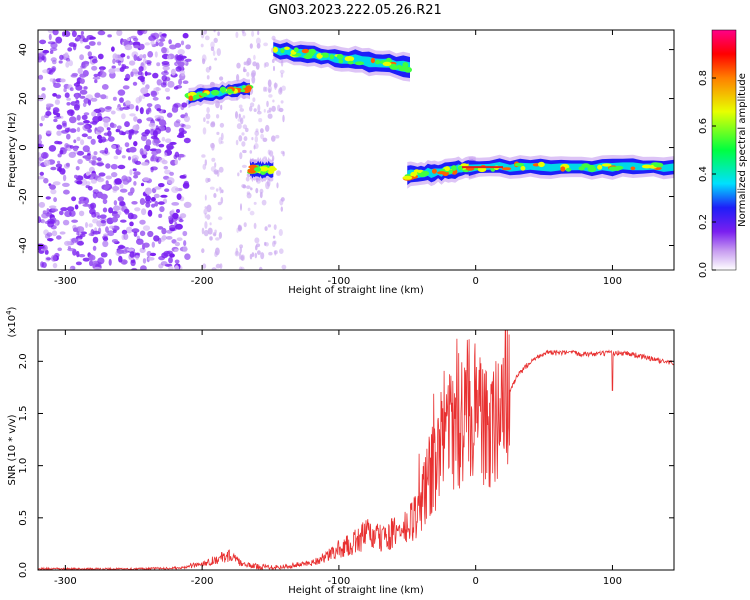 The image size is (750, 600). Describe the element at coordinates (65, 281) in the screenshot. I see `spectrogram-x-tick-label: -300` at that location.